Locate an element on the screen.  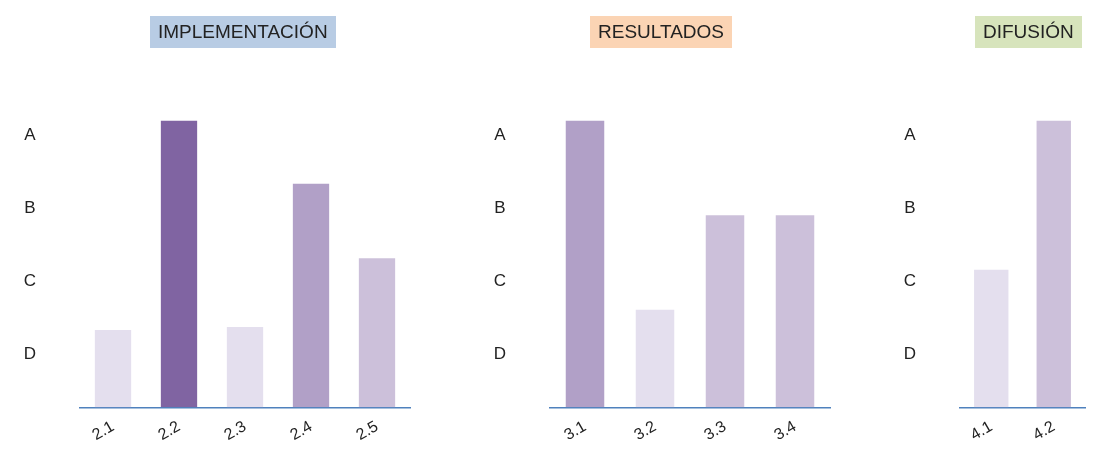
x-tick-label: 2.3 is located at coordinates (234, 430).